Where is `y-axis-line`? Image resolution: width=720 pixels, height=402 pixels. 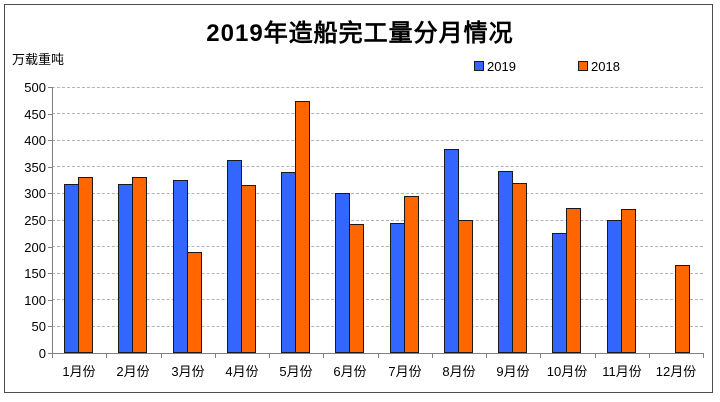
y-axis-line is located at coordinates (52, 220).